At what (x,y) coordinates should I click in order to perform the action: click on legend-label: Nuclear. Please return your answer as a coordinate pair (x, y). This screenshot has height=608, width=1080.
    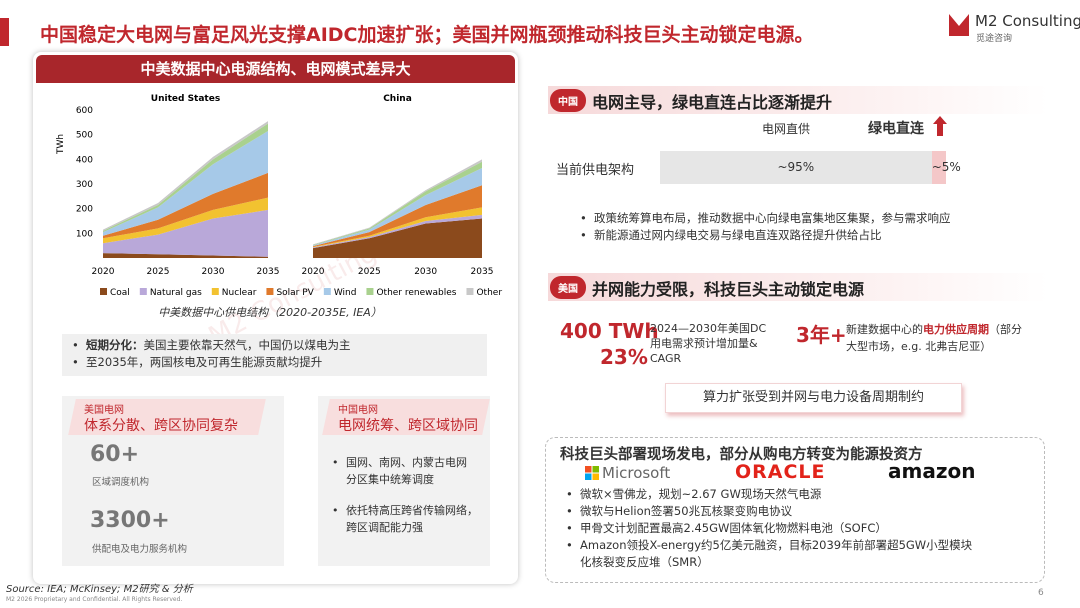
    Looking at the image, I should click on (239, 293).